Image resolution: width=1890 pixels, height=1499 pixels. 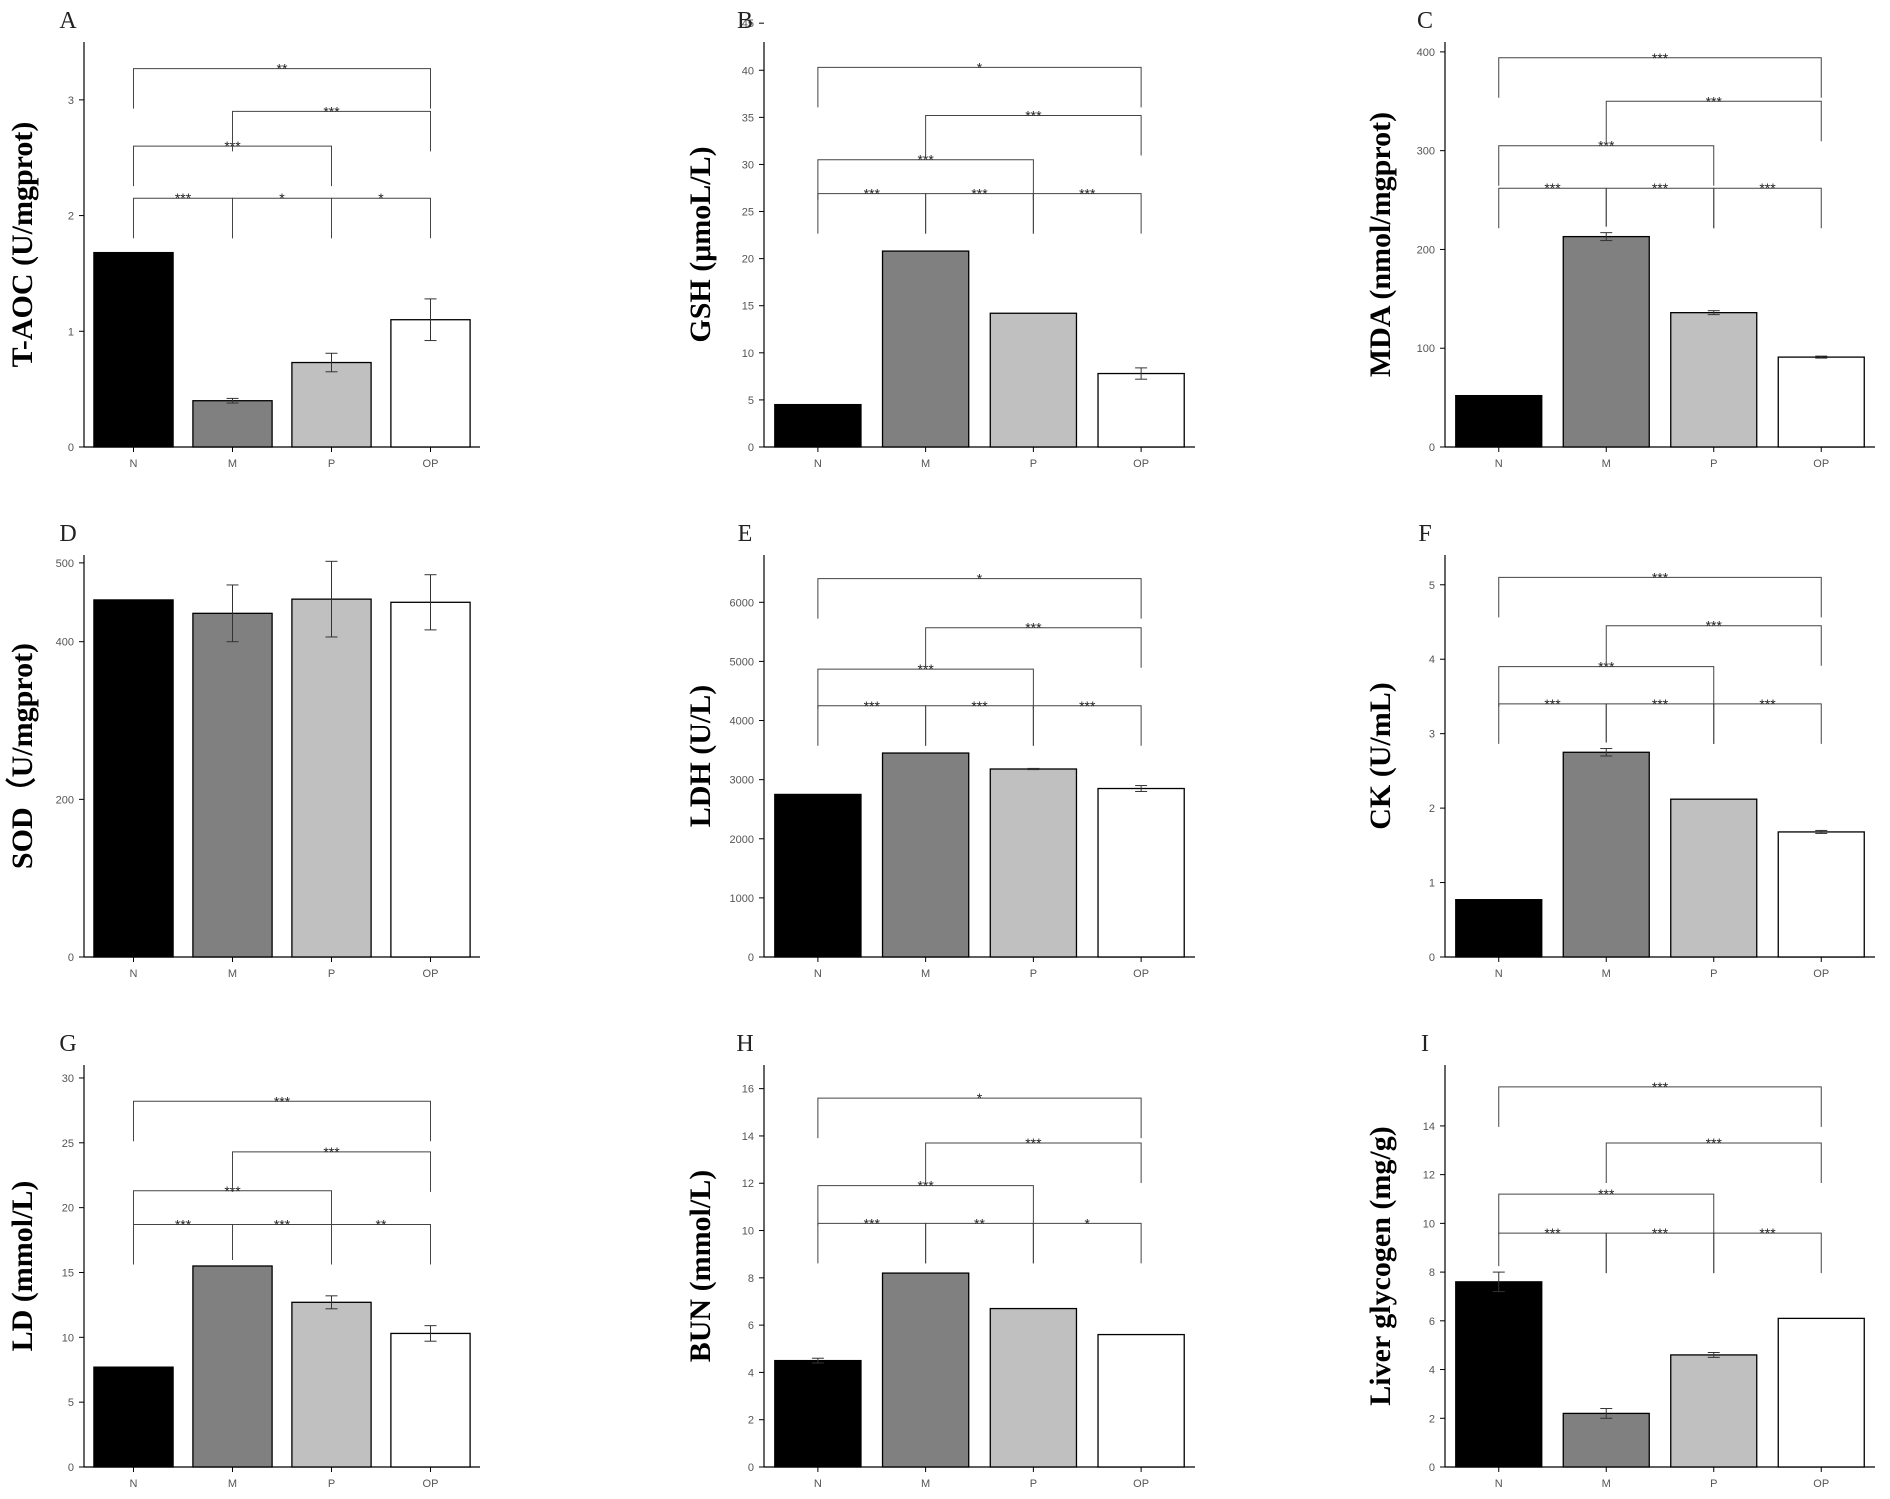 I want to click on panel-letter: A, so click(x=68, y=21).